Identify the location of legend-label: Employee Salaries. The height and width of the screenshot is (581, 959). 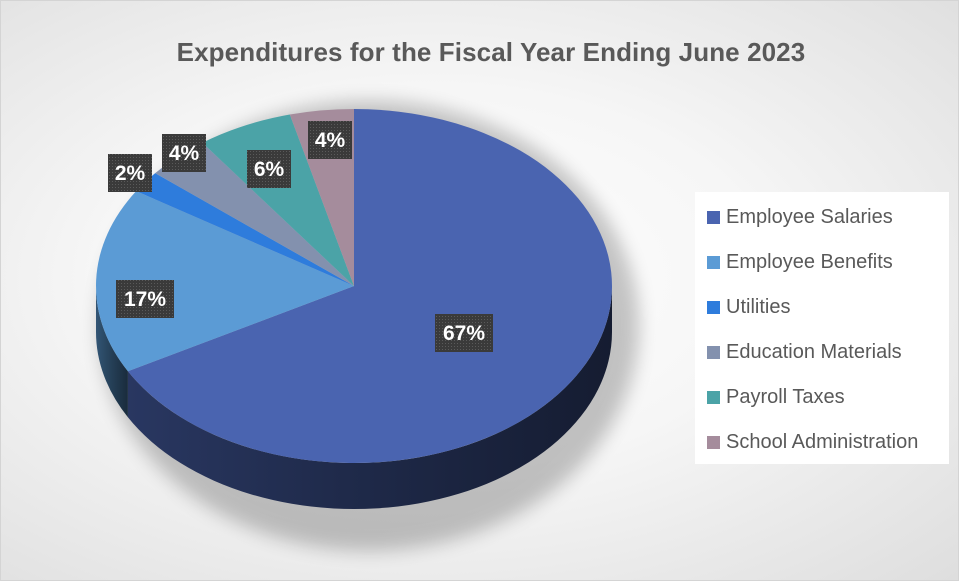
(809, 216).